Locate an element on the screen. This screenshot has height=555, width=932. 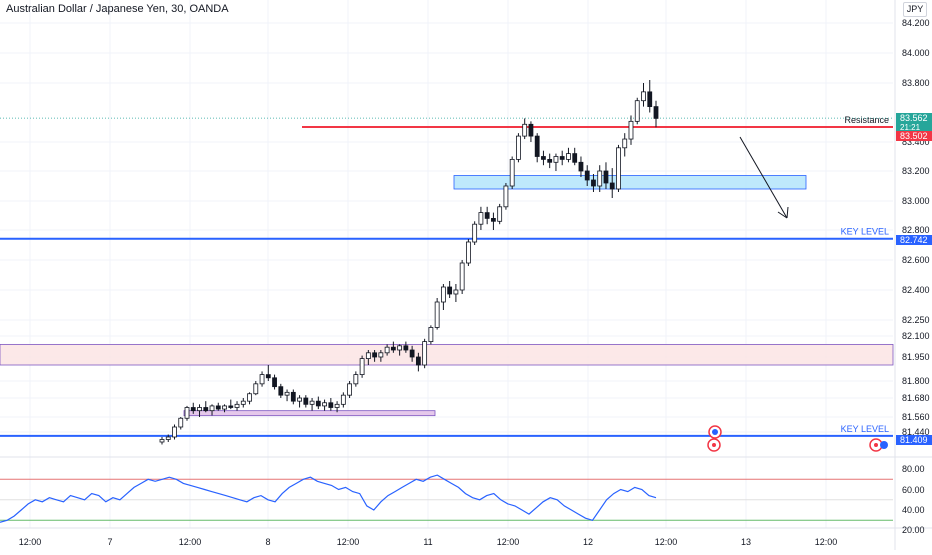
pink-zone is located at coordinates (447, 354).